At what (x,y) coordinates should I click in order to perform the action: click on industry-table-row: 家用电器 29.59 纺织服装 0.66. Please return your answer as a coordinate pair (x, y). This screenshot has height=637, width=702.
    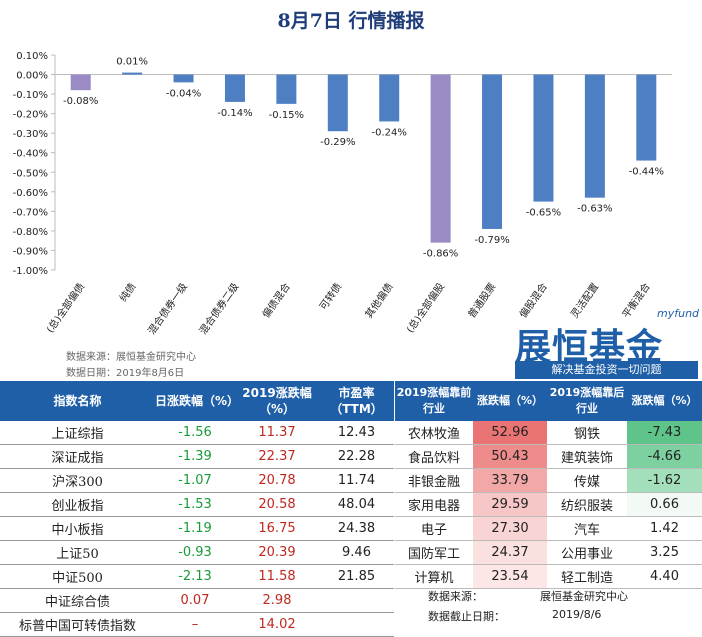
    Looking at the image, I should click on (548, 504).